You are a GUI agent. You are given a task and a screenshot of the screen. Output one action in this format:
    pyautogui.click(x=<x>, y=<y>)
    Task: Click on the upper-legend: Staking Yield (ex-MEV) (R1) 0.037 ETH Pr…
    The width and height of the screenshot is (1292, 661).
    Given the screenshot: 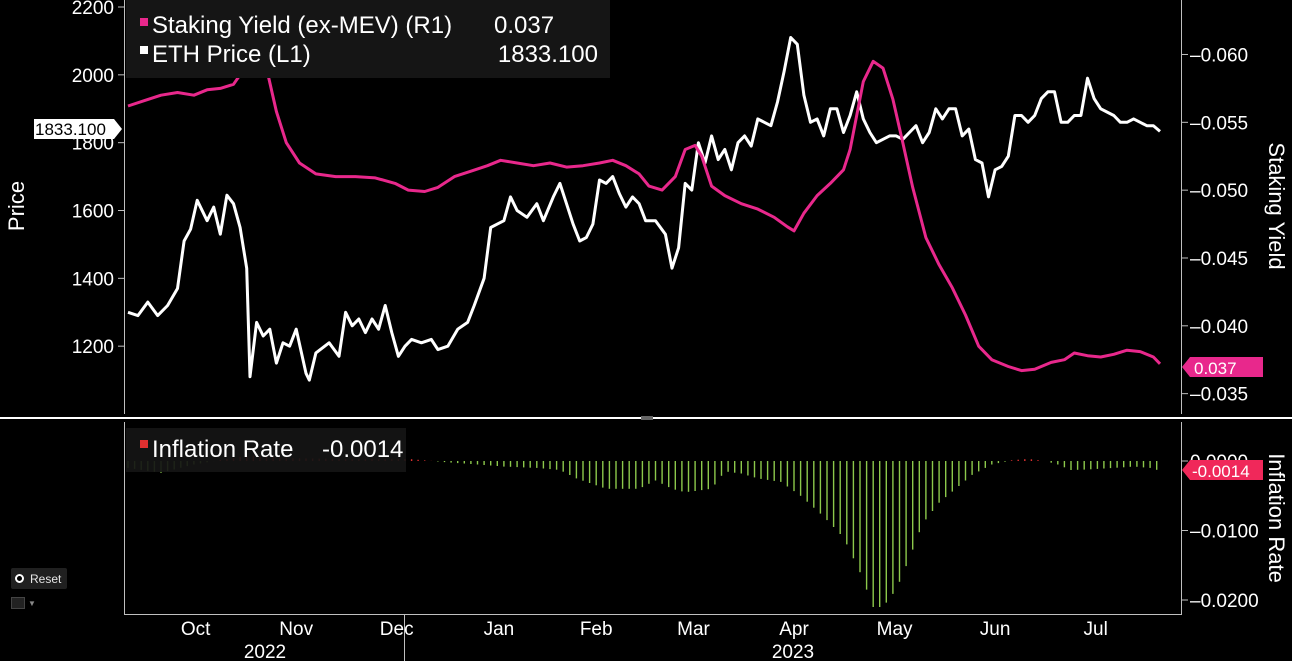 What is the action you would take?
    pyautogui.click(x=368, y=39)
    